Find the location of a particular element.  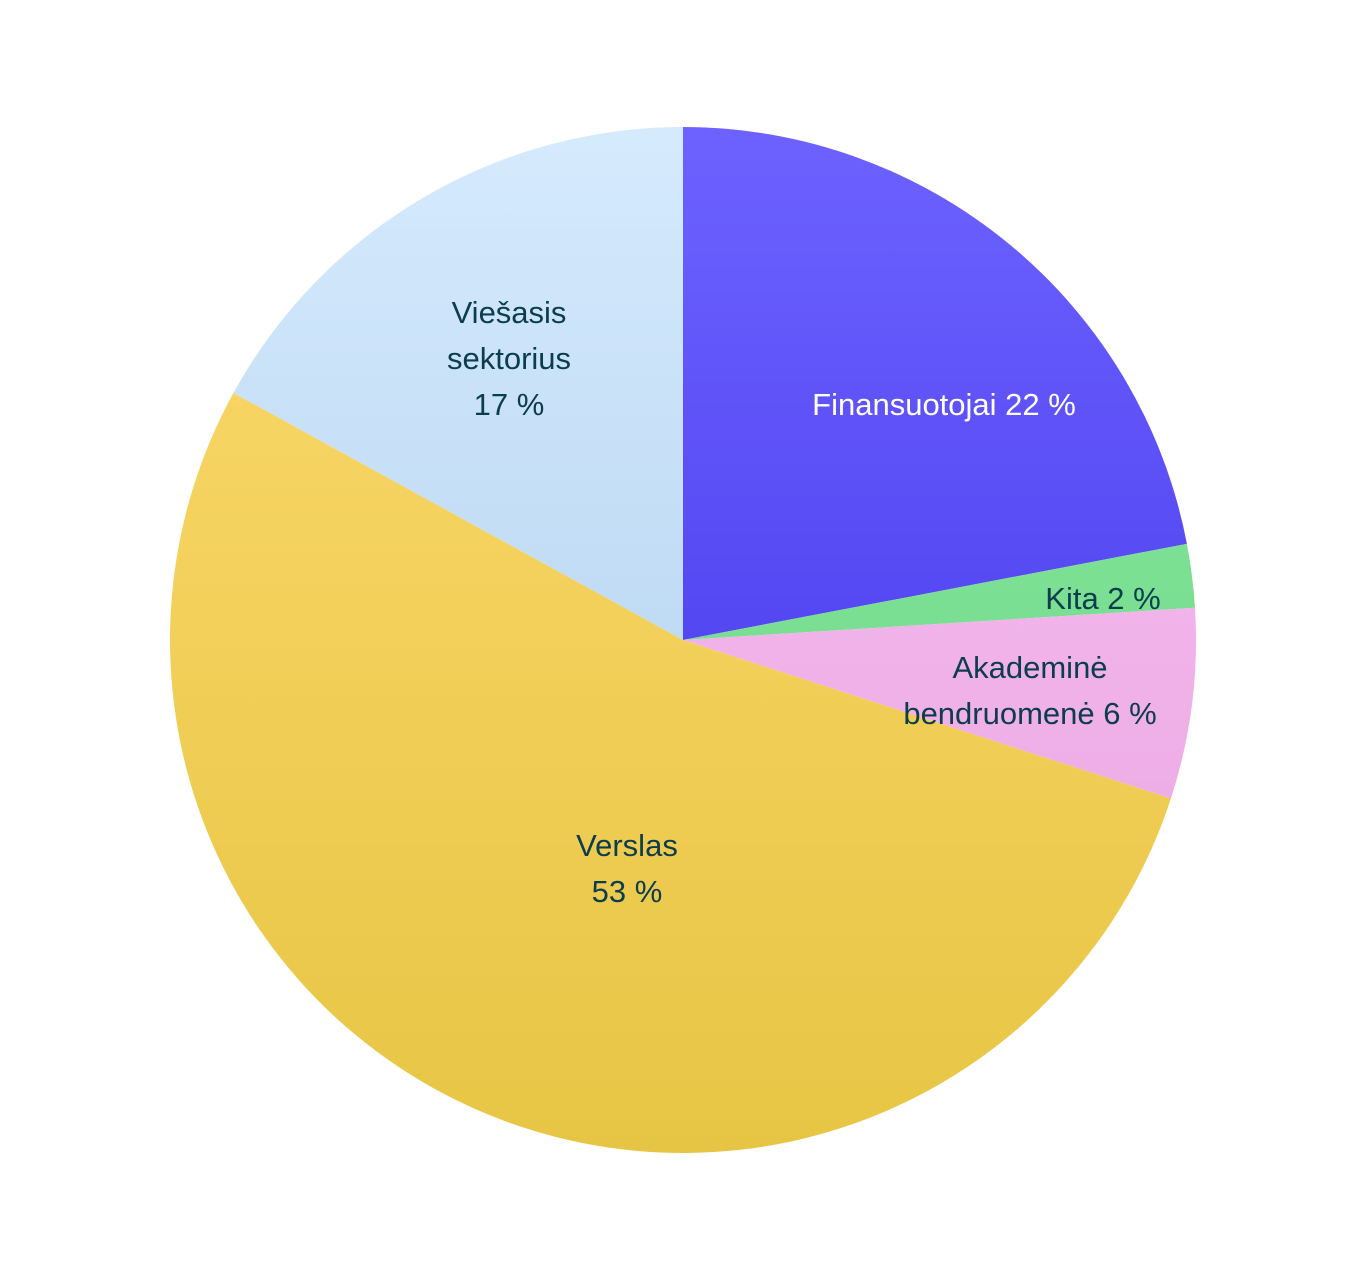

slice-label-viesasis-sektorius: Viešasis sektorius 17 % is located at coordinates (509, 358).